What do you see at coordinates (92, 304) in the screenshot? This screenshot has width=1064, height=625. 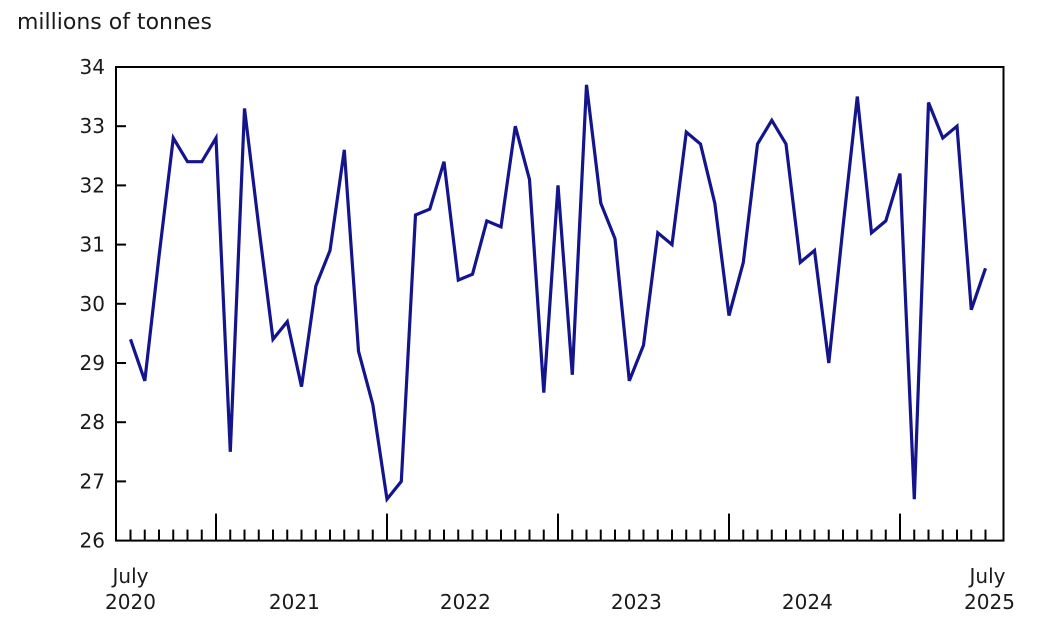 I see `y-tick-label: 30` at bounding box center [92, 304].